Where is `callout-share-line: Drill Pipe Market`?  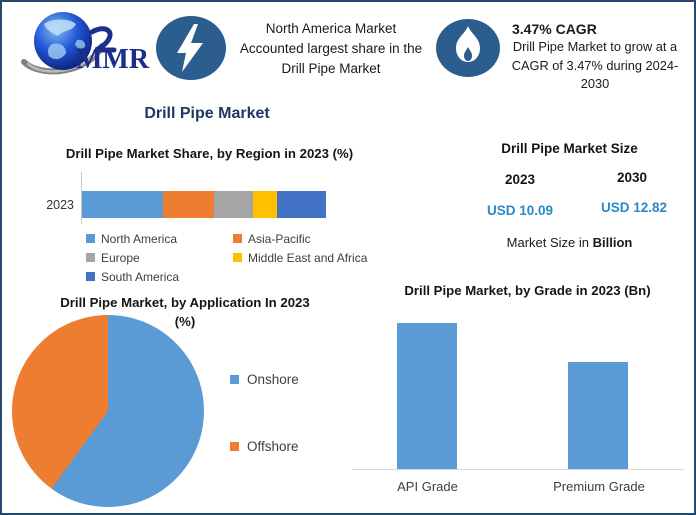 callout-share-line: Drill Pipe Market is located at coordinates (331, 68).